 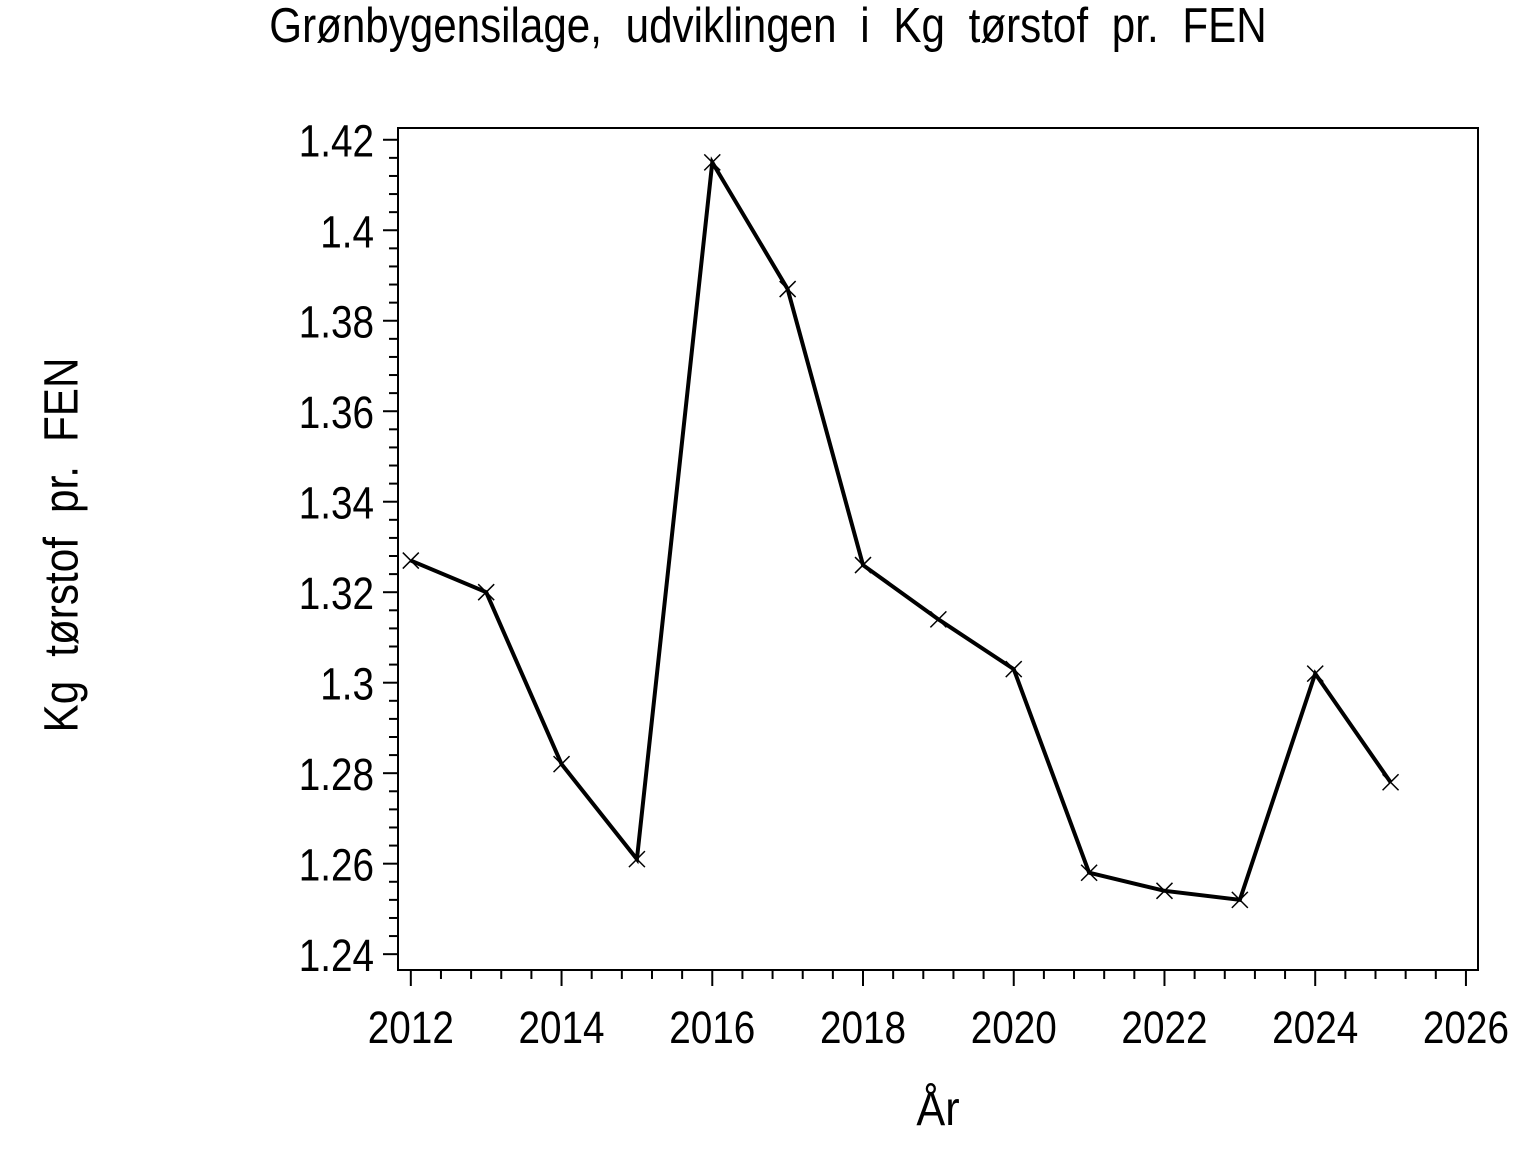 I want to click on x-tick-label: 2020, so click(x=1014, y=1027).